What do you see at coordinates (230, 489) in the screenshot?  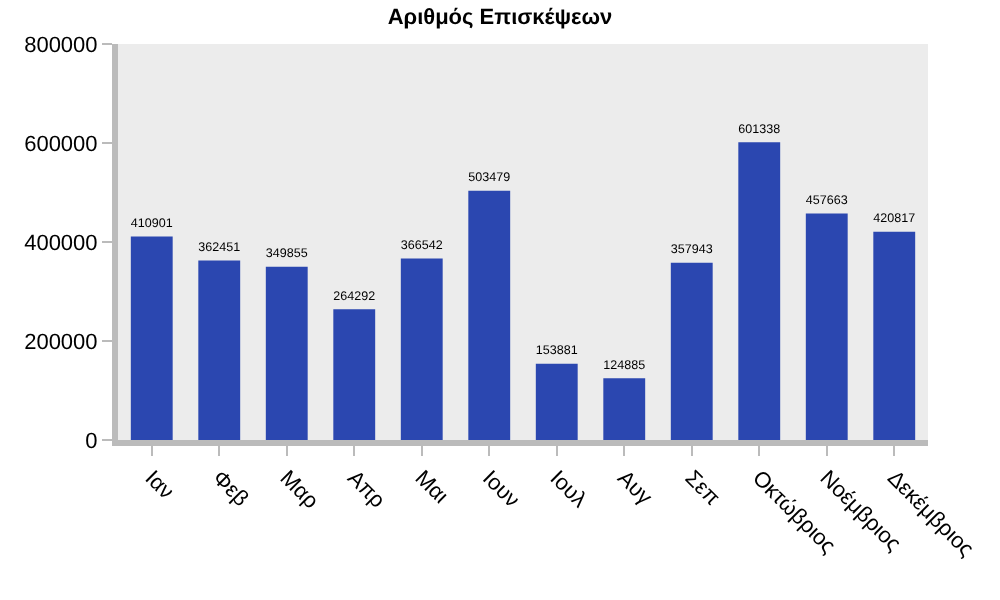 I see `x-tick-label: Φεβ` at bounding box center [230, 489].